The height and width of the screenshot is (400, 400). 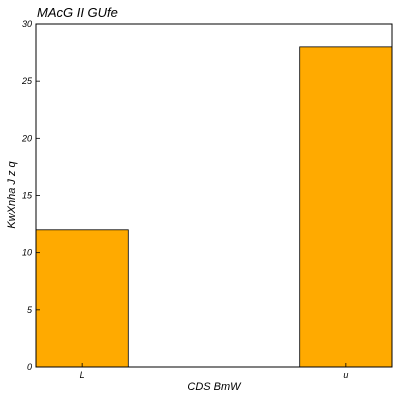 What do you see at coordinates (214, 387) in the screenshot?
I see `x-axis-label: CDS BmW` at bounding box center [214, 387].